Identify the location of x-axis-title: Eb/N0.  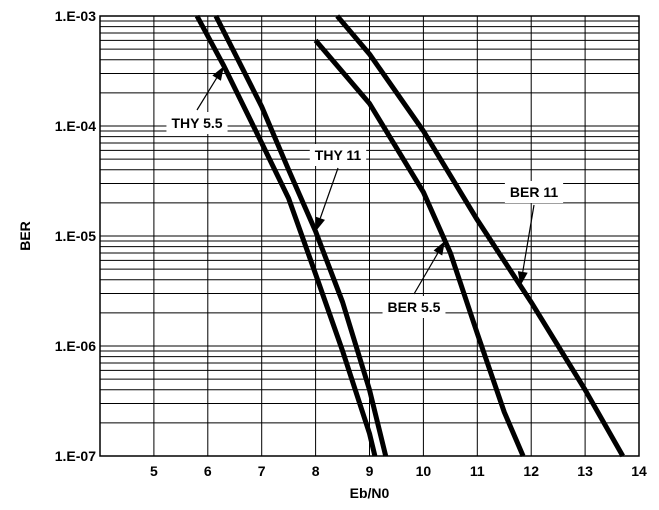
(370, 493).